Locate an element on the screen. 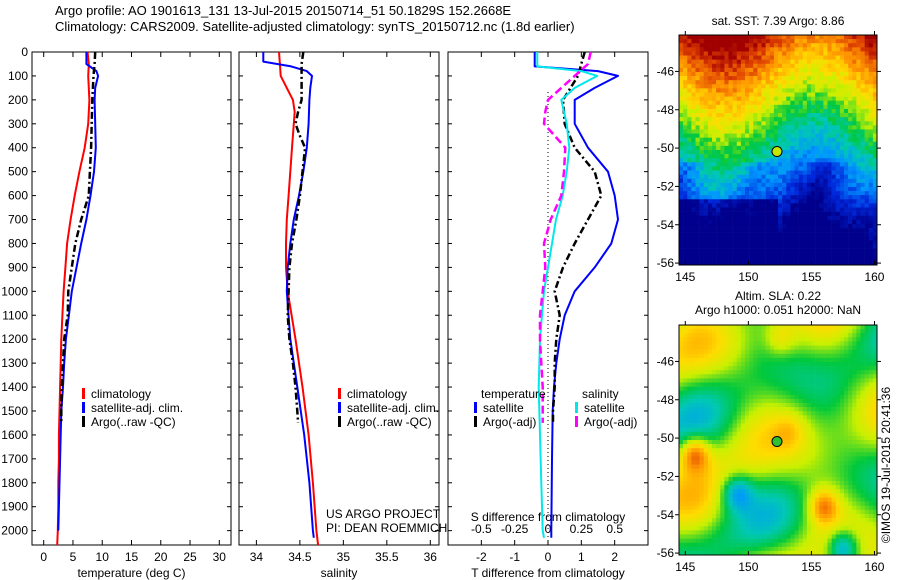 This screenshot has height=580, width=900. sst-map is located at coordinates (778, 150).